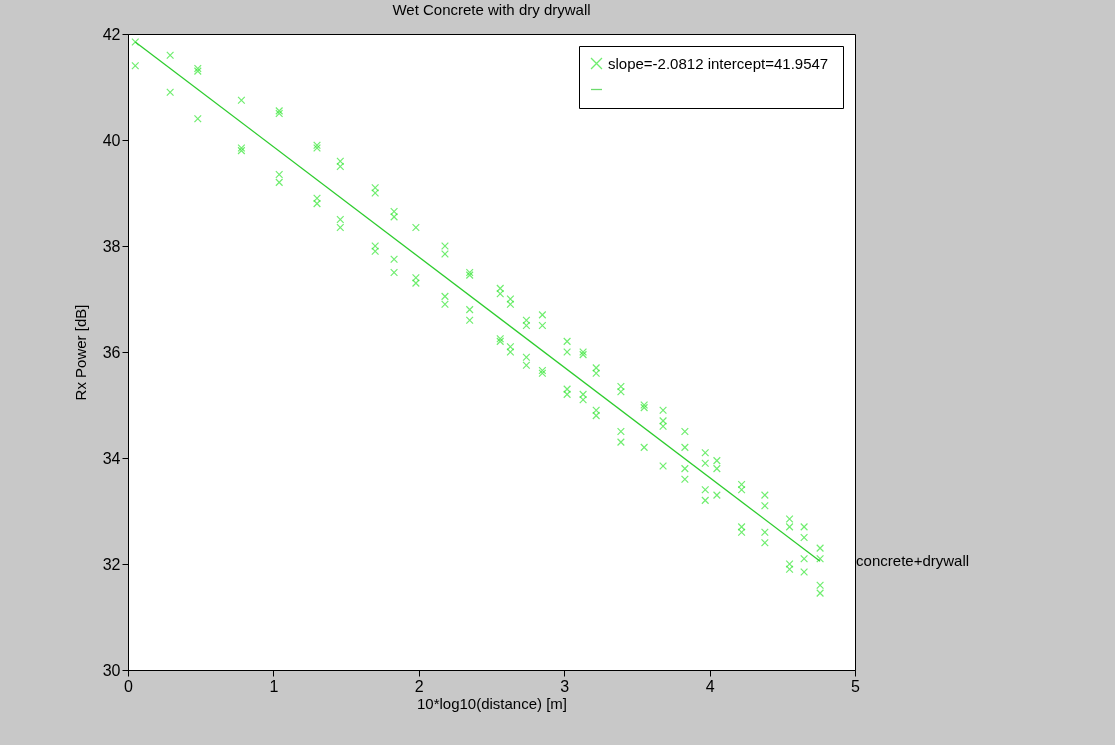 The width and height of the screenshot is (1115, 745). What do you see at coordinates (111, 458) in the screenshot?
I see `y-tick-label: 34` at bounding box center [111, 458].